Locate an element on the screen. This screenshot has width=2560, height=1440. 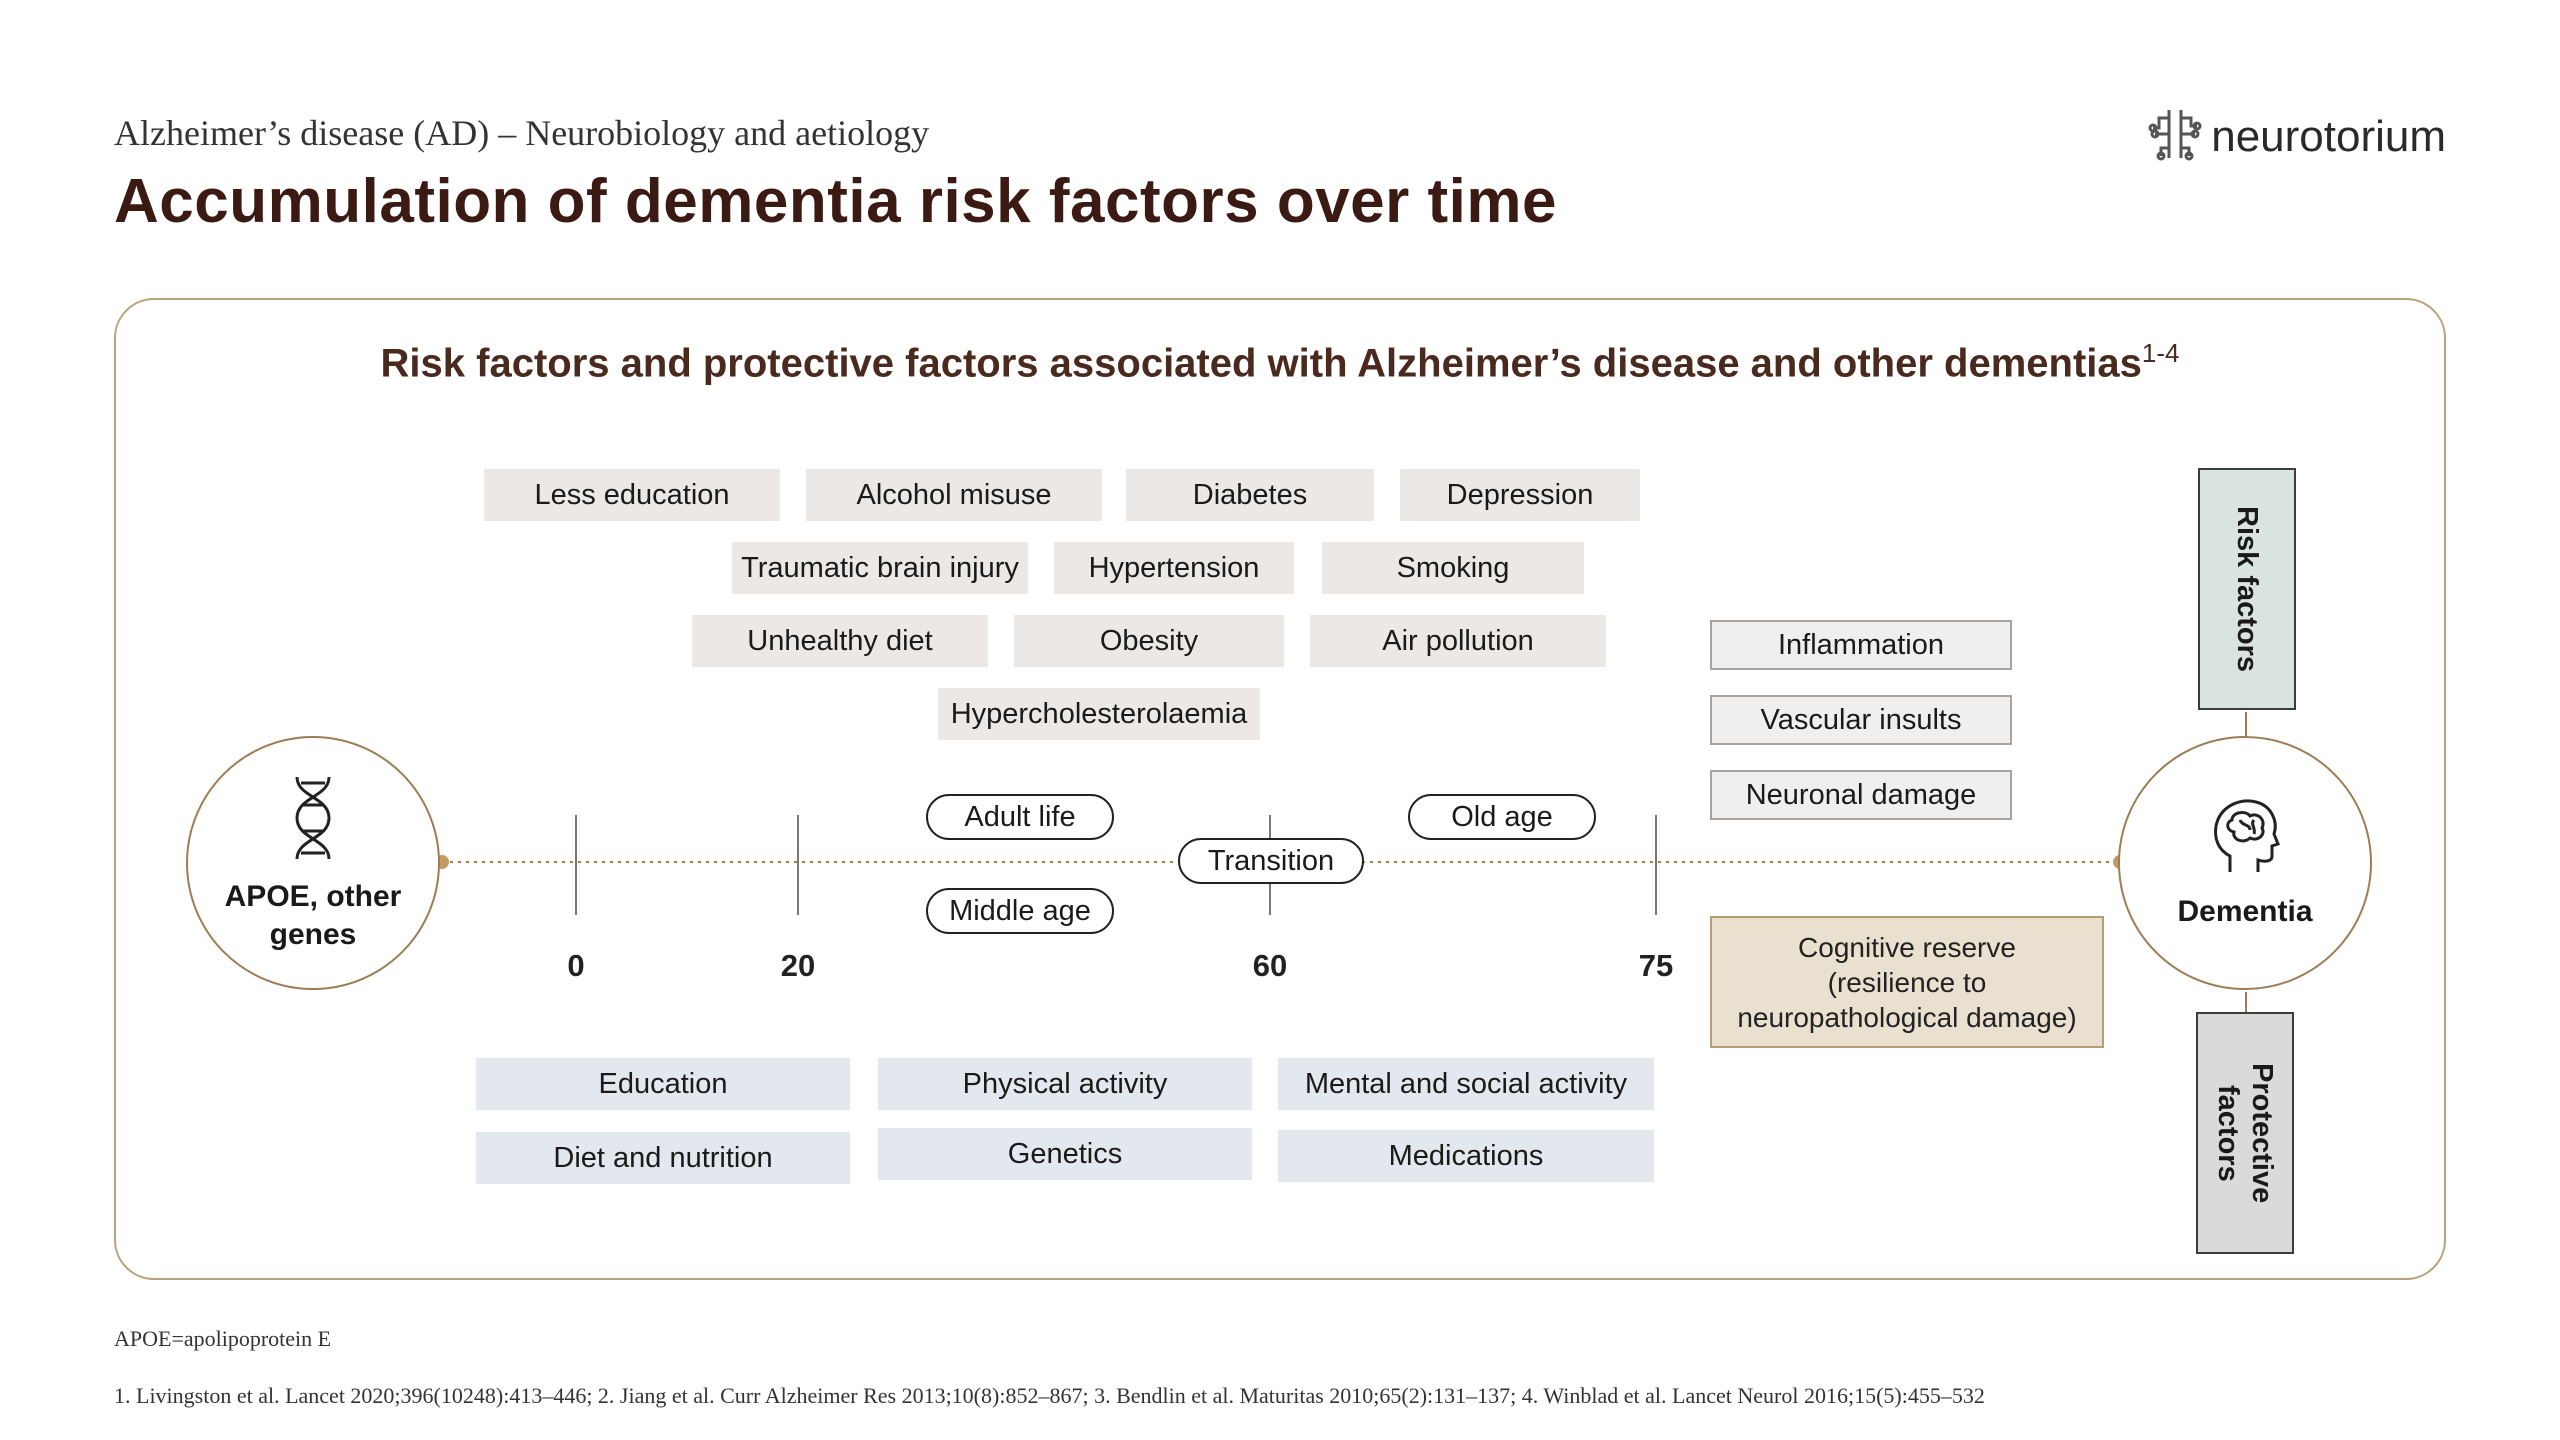
logo: neurotorium is located at coordinates (2296, 136).